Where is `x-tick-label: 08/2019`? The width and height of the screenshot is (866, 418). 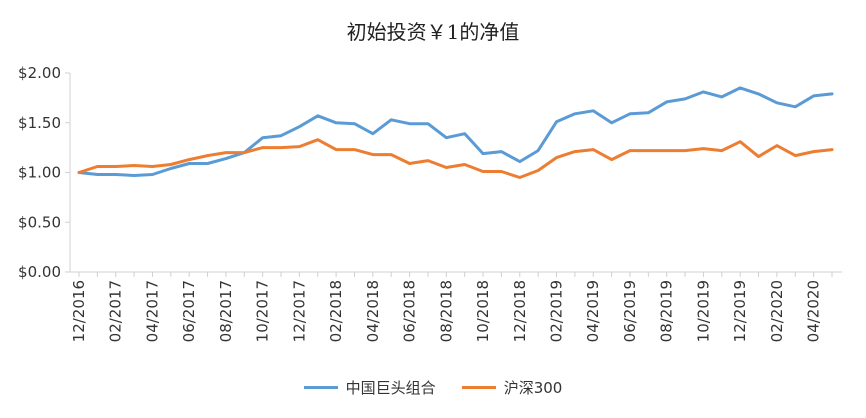 x-tick-label: 08/2019 is located at coordinates (667, 311).